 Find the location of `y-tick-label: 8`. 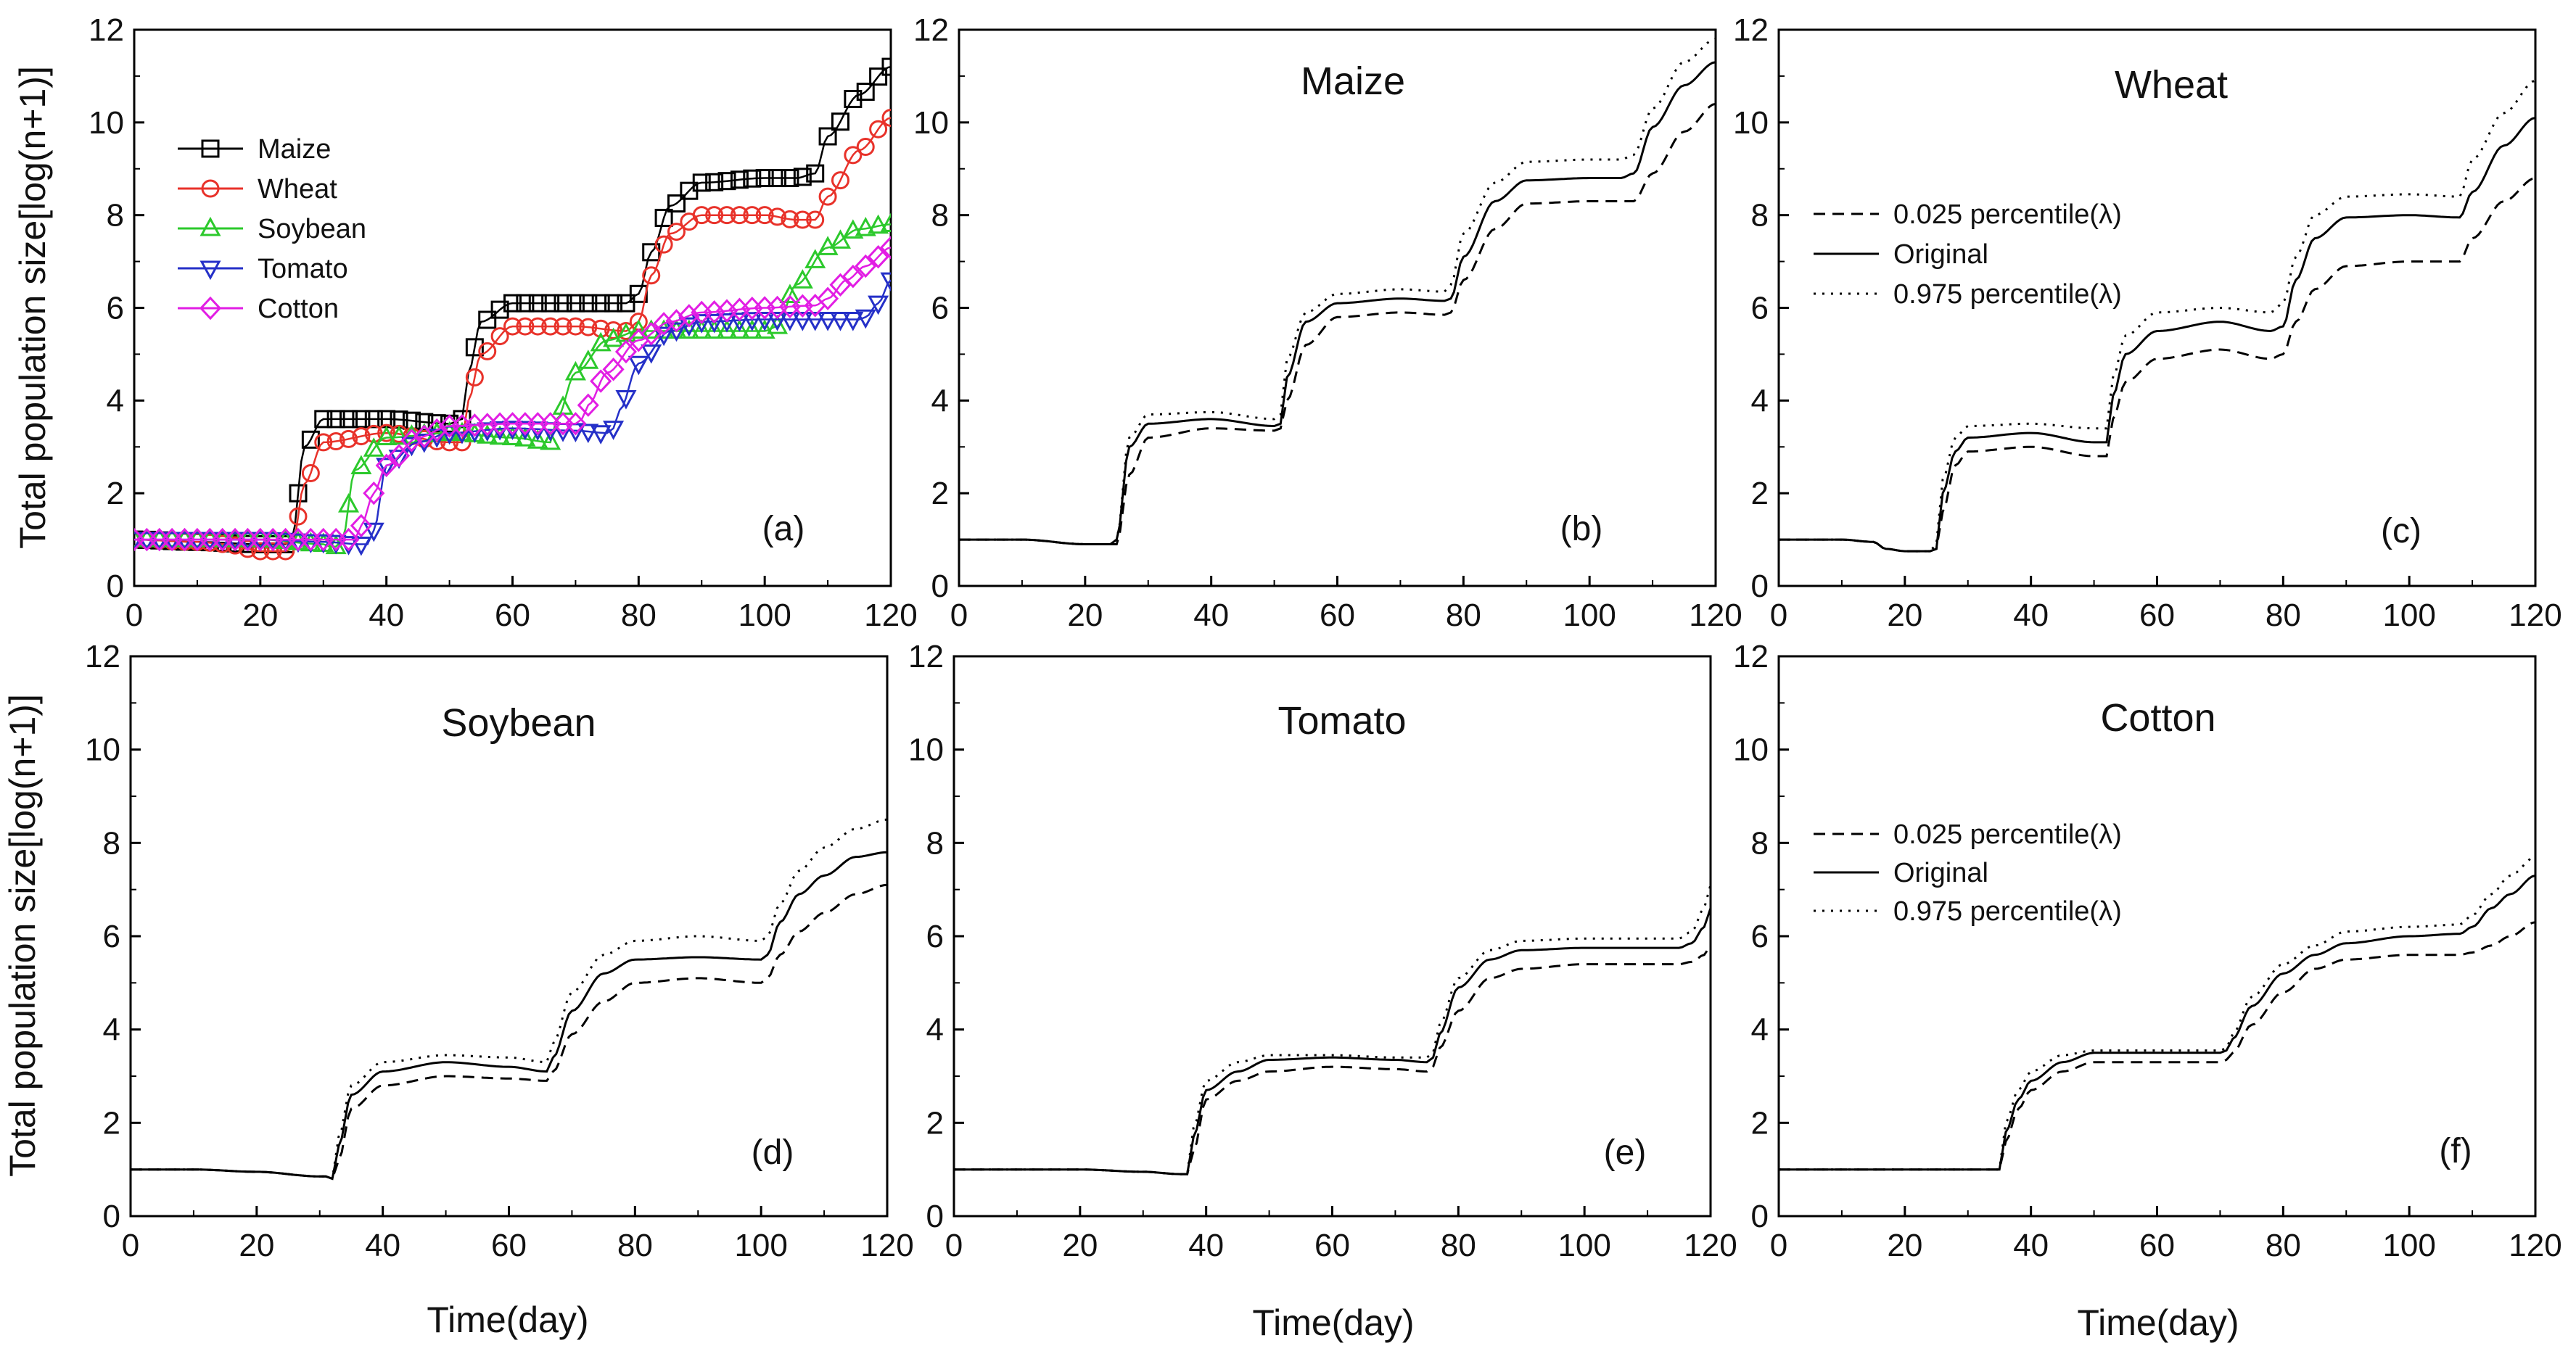

y-tick-label: 8 is located at coordinates (1760, 216).